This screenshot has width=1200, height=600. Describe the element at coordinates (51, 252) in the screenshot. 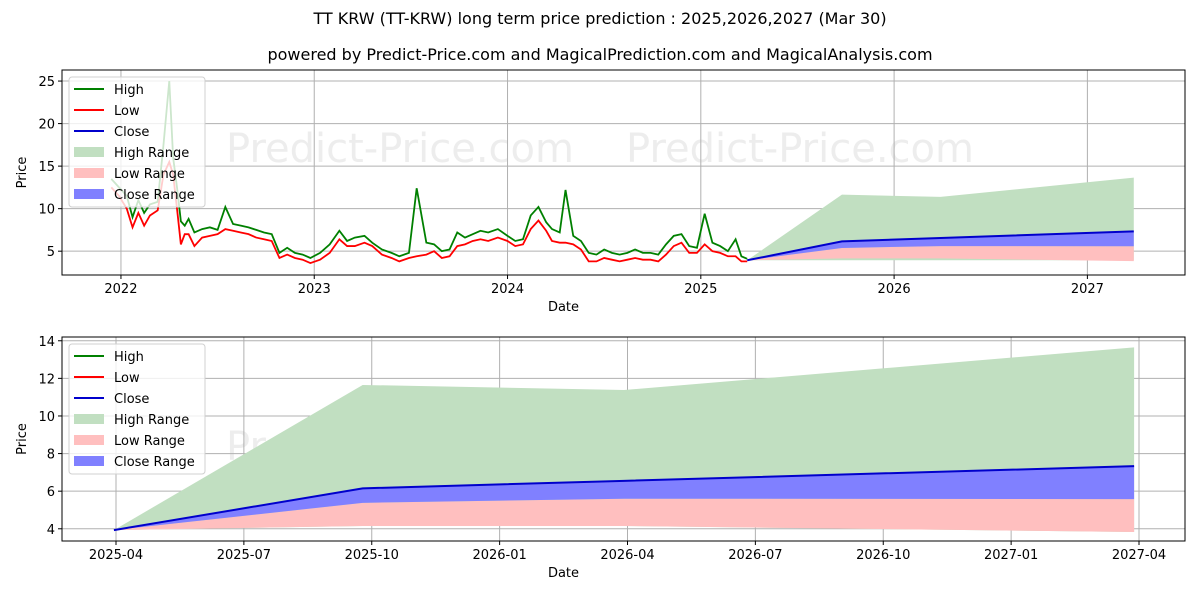

I see `y-tick-label: 5` at that location.